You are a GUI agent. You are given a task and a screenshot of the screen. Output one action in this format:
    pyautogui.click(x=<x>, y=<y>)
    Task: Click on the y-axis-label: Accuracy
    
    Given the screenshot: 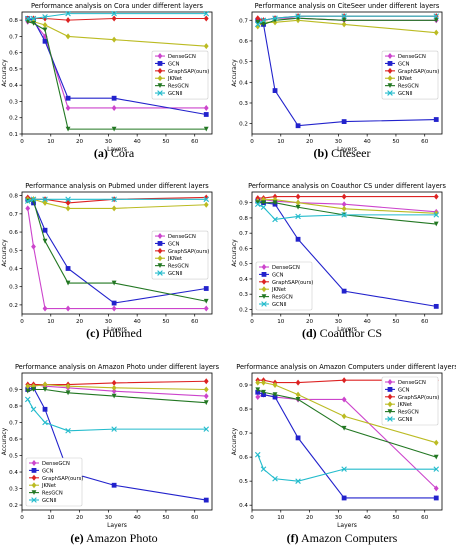 What is the action you would take?
    pyautogui.click(x=234, y=73)
    